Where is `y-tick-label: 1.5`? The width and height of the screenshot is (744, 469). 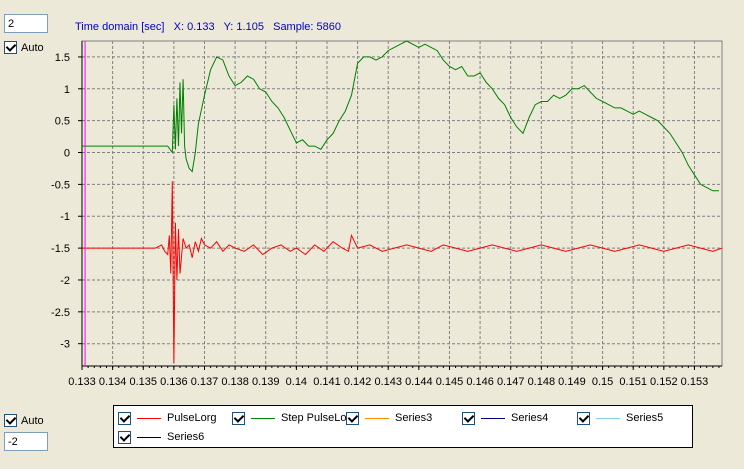 y-tick-label: 1.5 is located at coordinates (62, 58).